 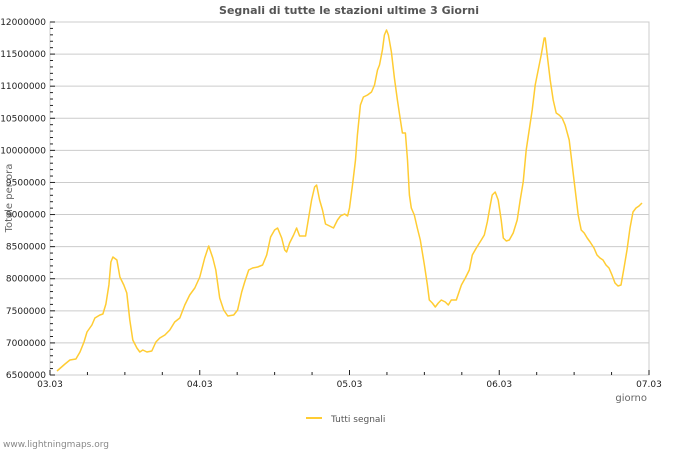 What do you see at coordinates (23, 55) in the screenshot?
I see `y-tick-label: 11500000` at bounding box center [23, 55].